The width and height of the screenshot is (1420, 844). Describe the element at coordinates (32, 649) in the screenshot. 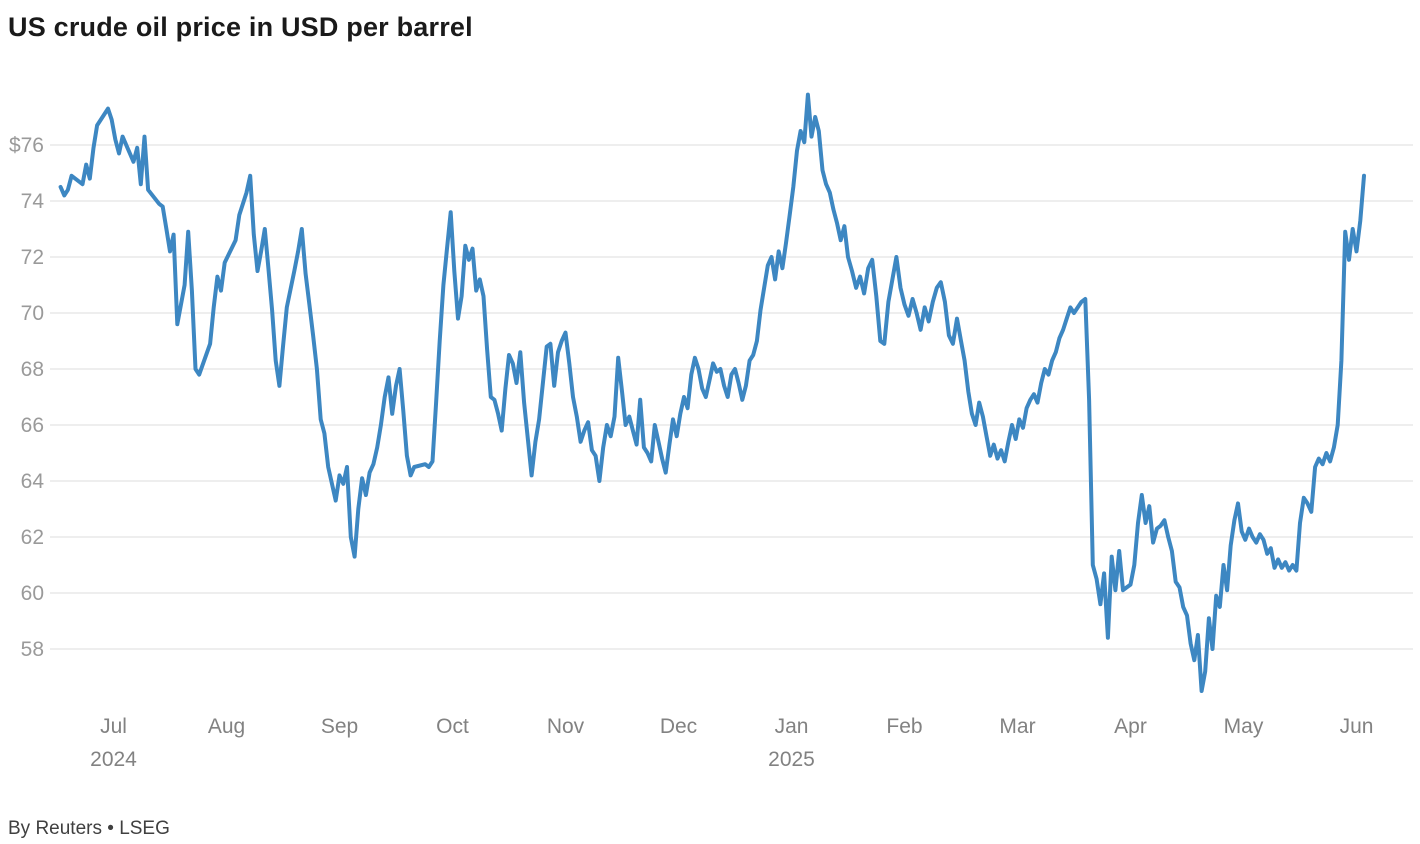

I see `y-tick-label: 58` at that location.